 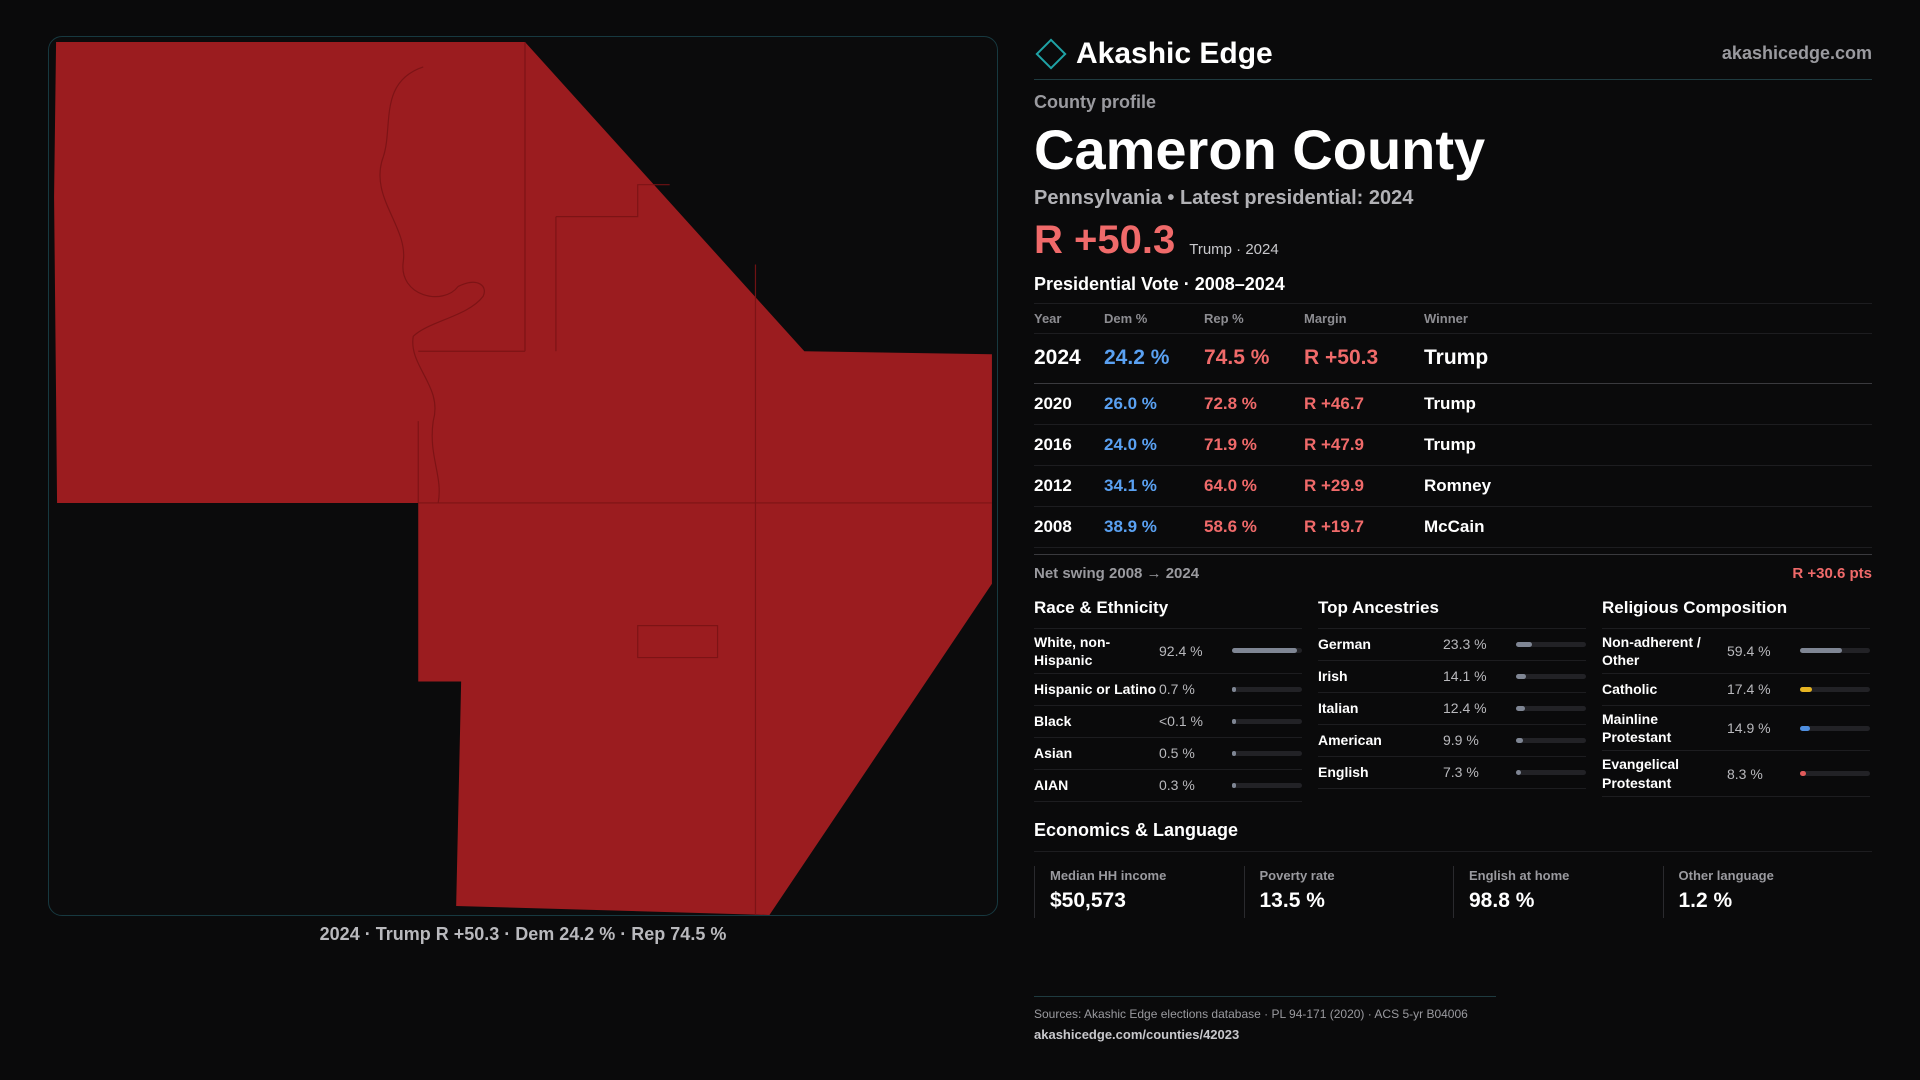 What do you see at coordinates (1072, 650) in the screenshot?
I see `list-item-label: White, non-Hispanic` at bounding box center [1072, 650].